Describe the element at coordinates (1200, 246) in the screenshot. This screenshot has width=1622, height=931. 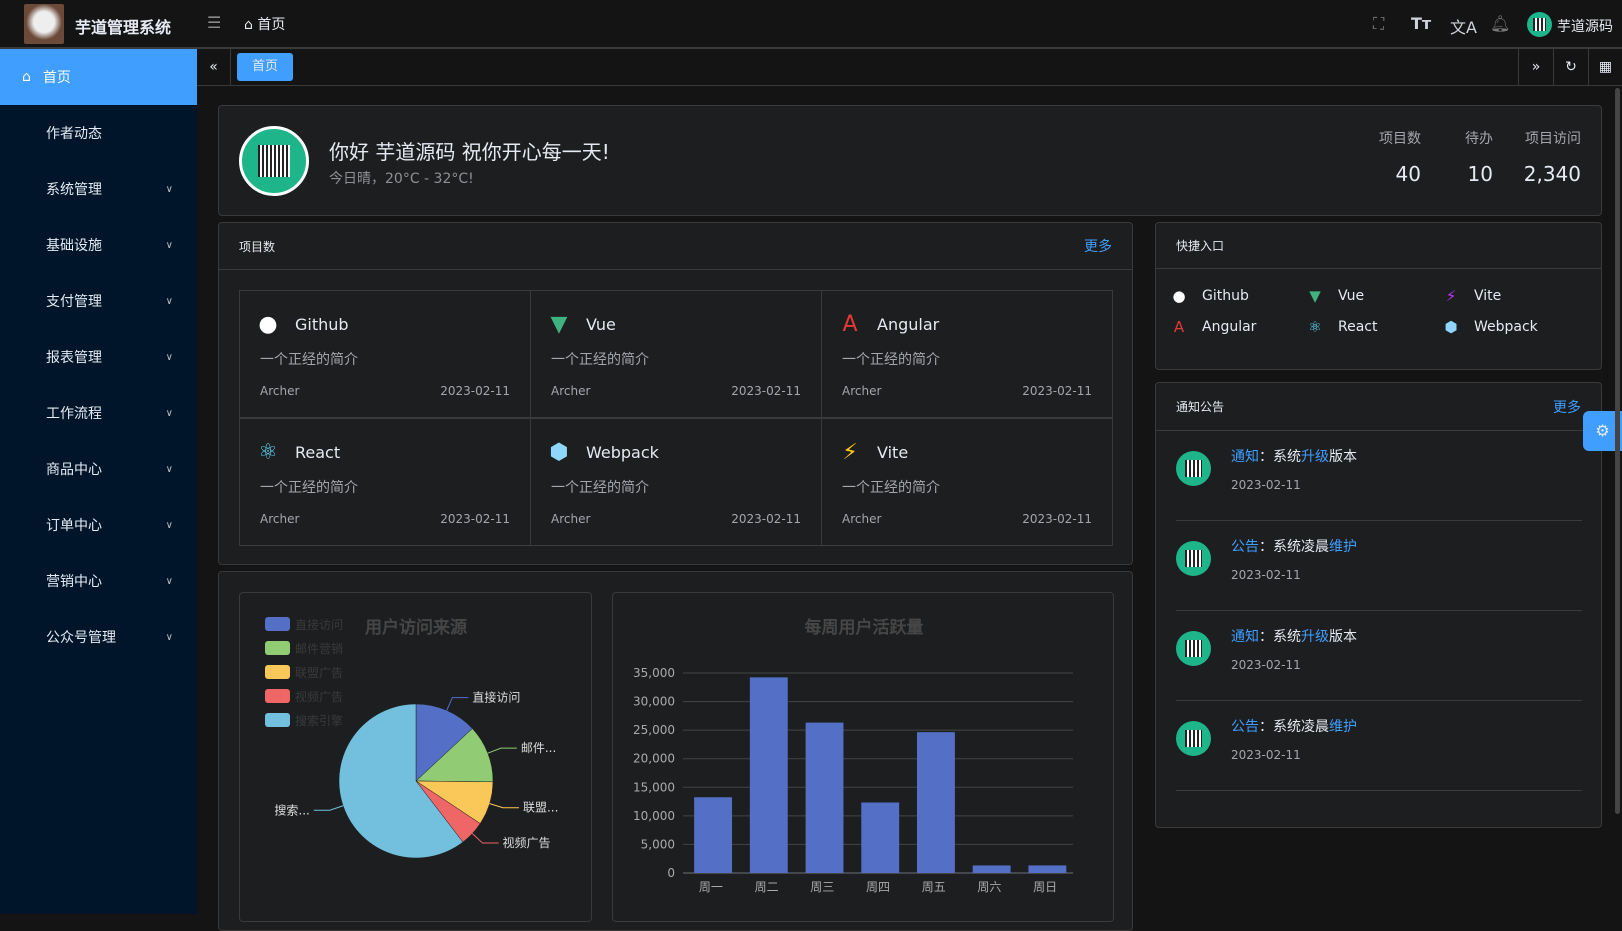
I see `quick-title: 快捷入口` at that location.